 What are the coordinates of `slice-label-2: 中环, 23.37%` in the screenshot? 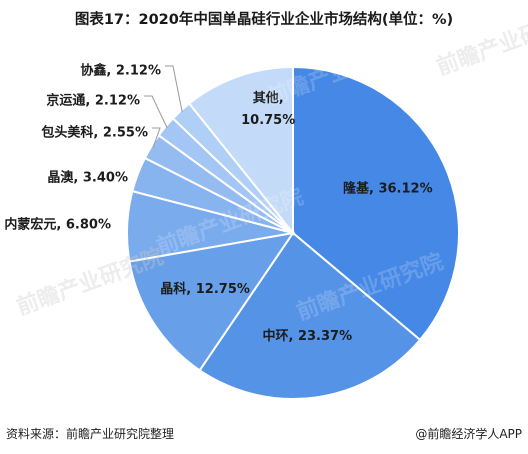 It's located at (307, 336).